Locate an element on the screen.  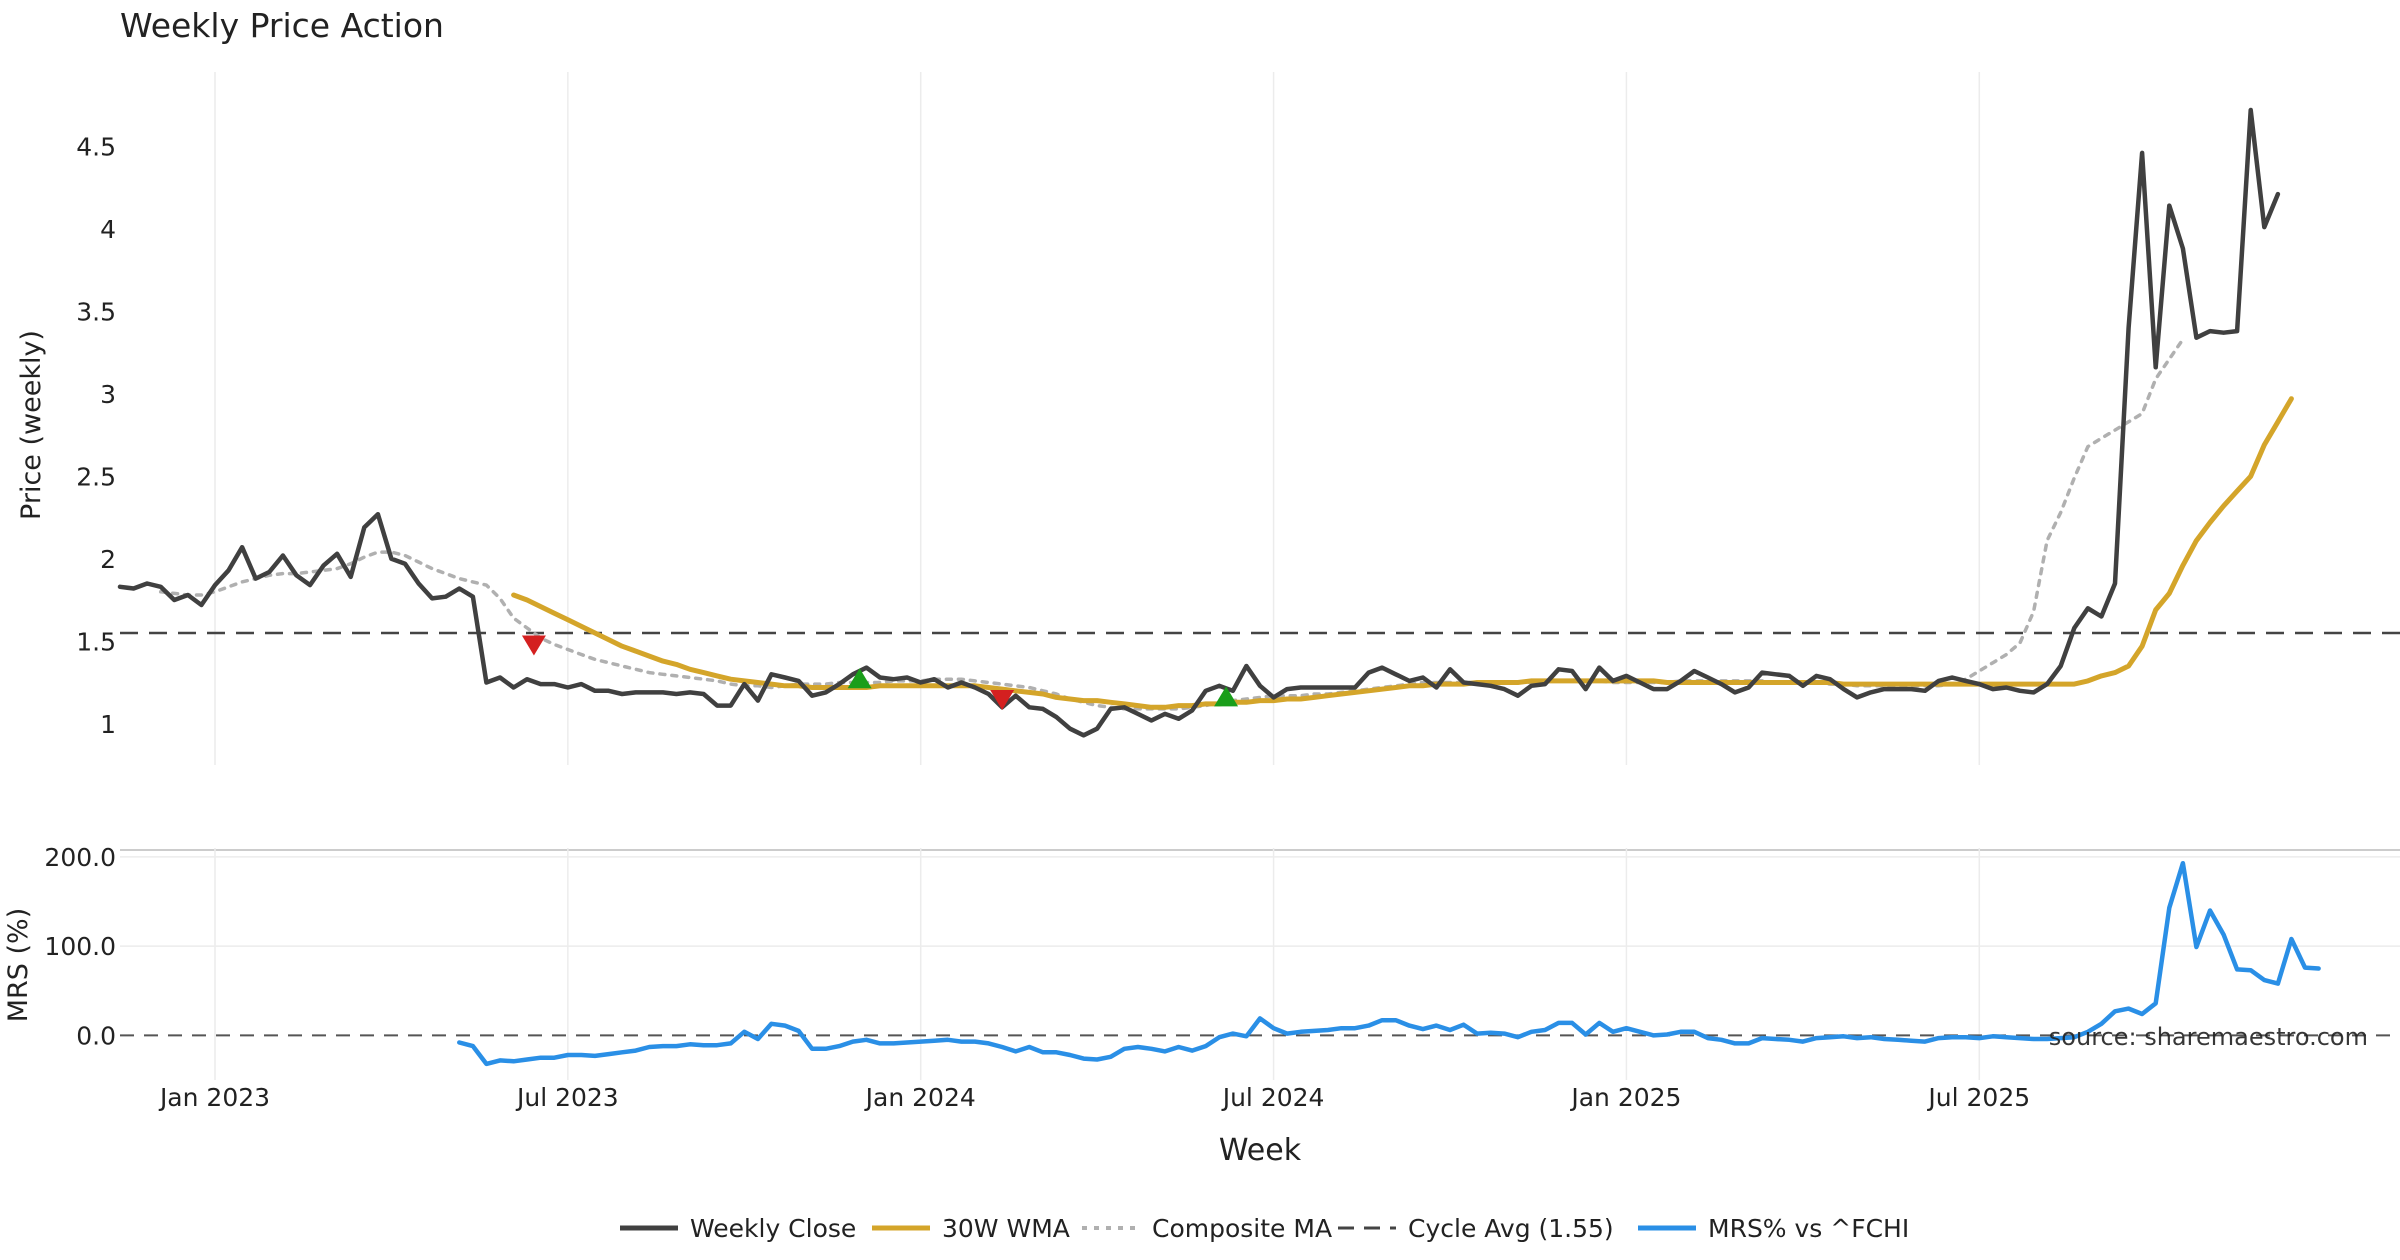
price-y-tick-label: 2.5 is located at coordinates (96, 476).